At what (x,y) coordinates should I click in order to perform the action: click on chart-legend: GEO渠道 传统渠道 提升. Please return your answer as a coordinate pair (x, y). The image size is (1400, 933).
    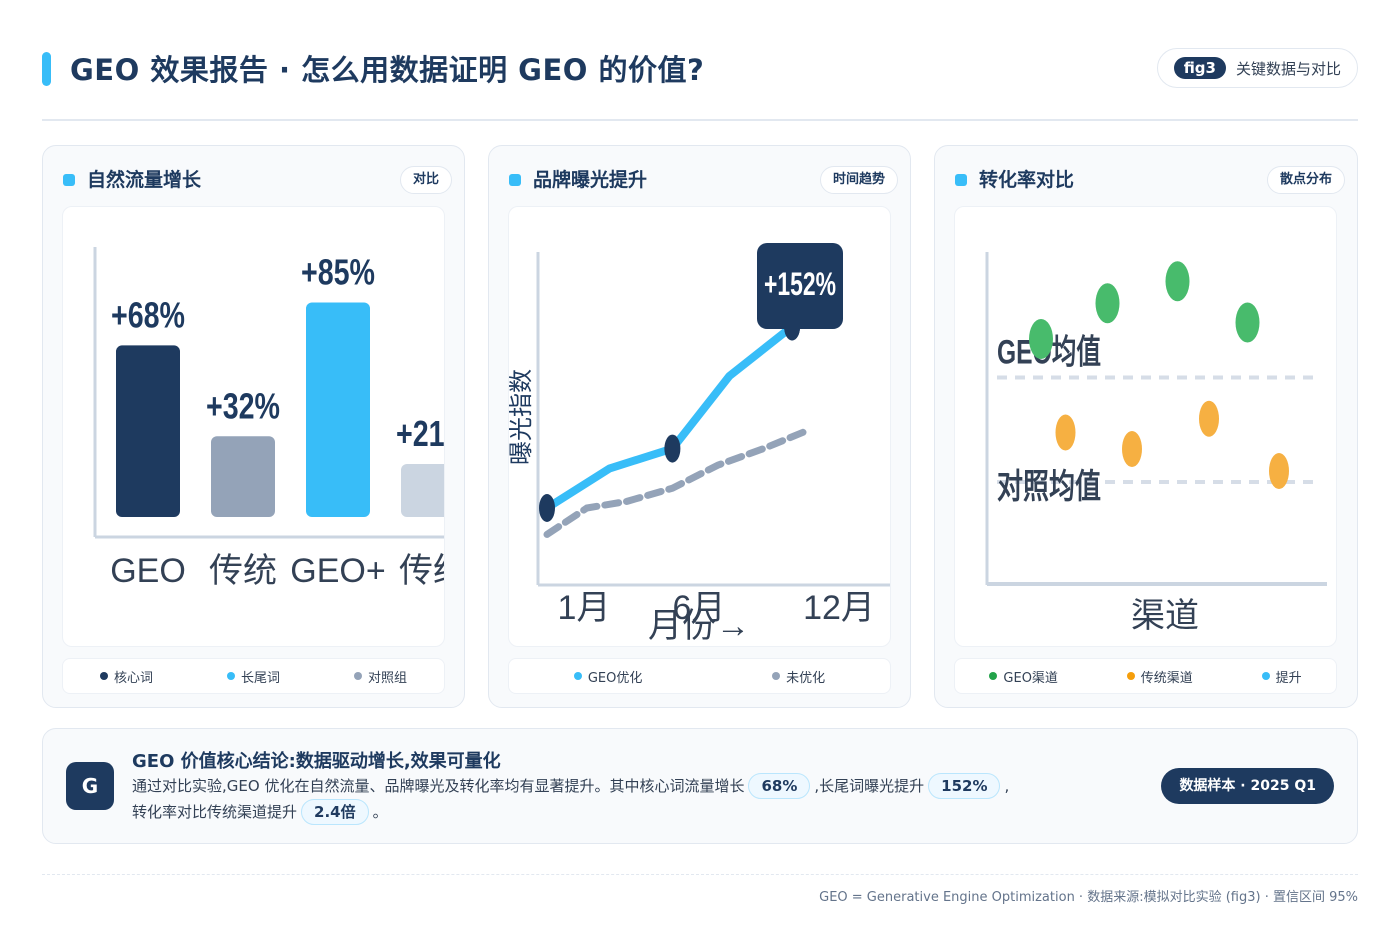
    Looking at the image, I should click on (1145, 676).